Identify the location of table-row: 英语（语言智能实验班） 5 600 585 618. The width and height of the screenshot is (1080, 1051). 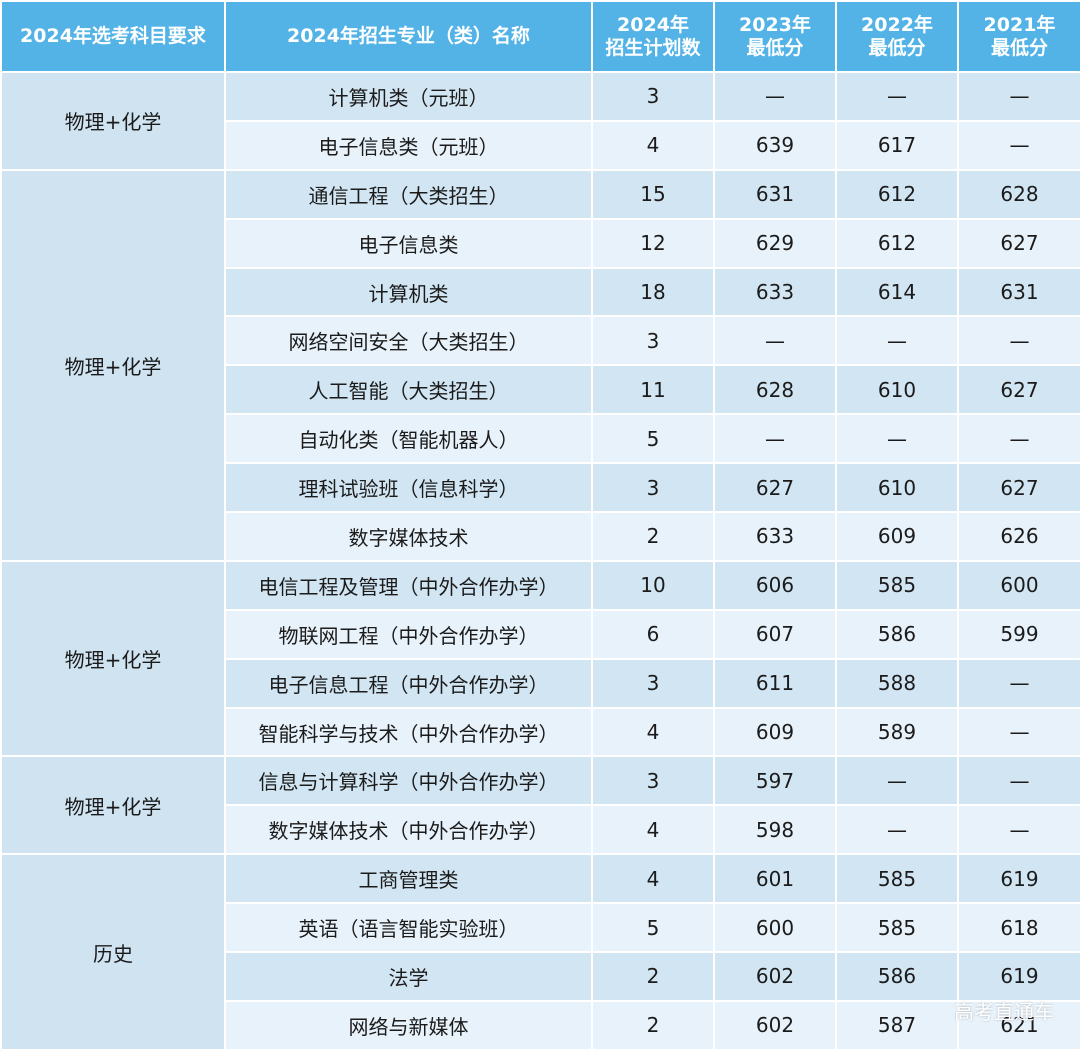
(540, 928).